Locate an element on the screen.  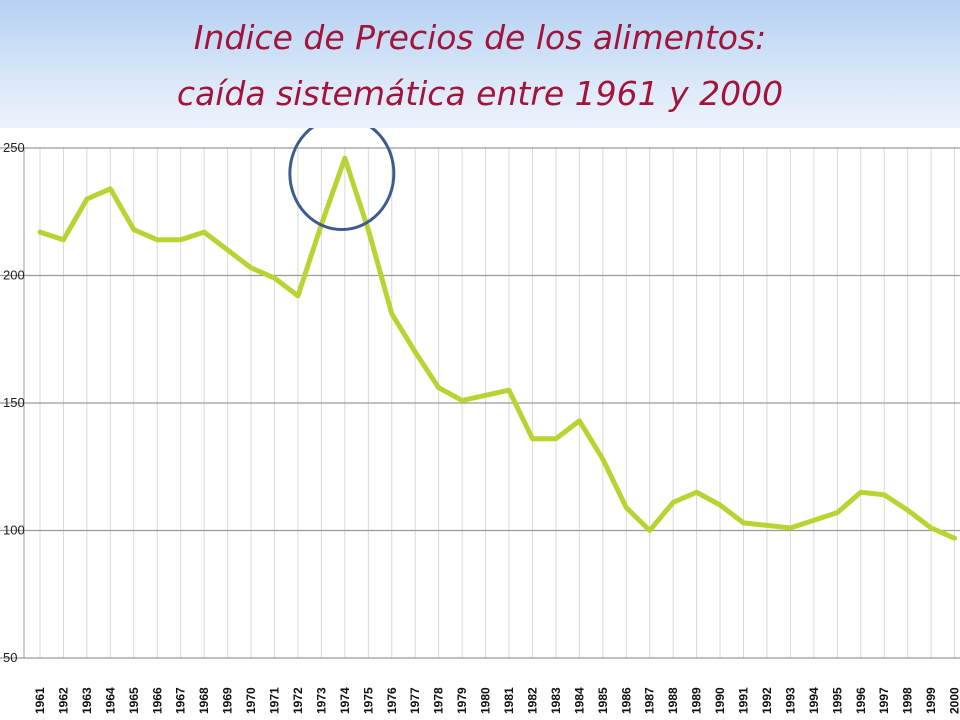
y-tick-label: 150 is located at coordinates (14, 402).